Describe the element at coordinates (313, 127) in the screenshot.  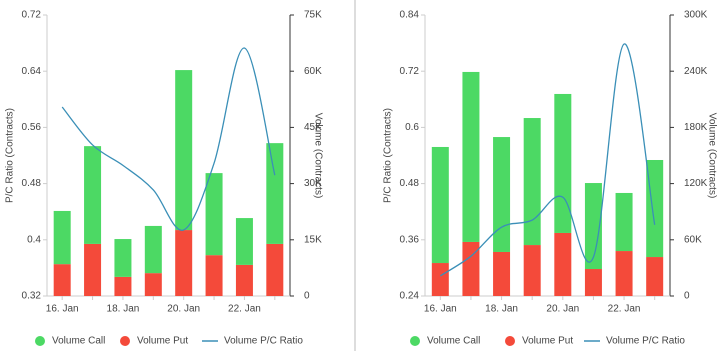
I see `y2-tick-label: 45K` at that location.